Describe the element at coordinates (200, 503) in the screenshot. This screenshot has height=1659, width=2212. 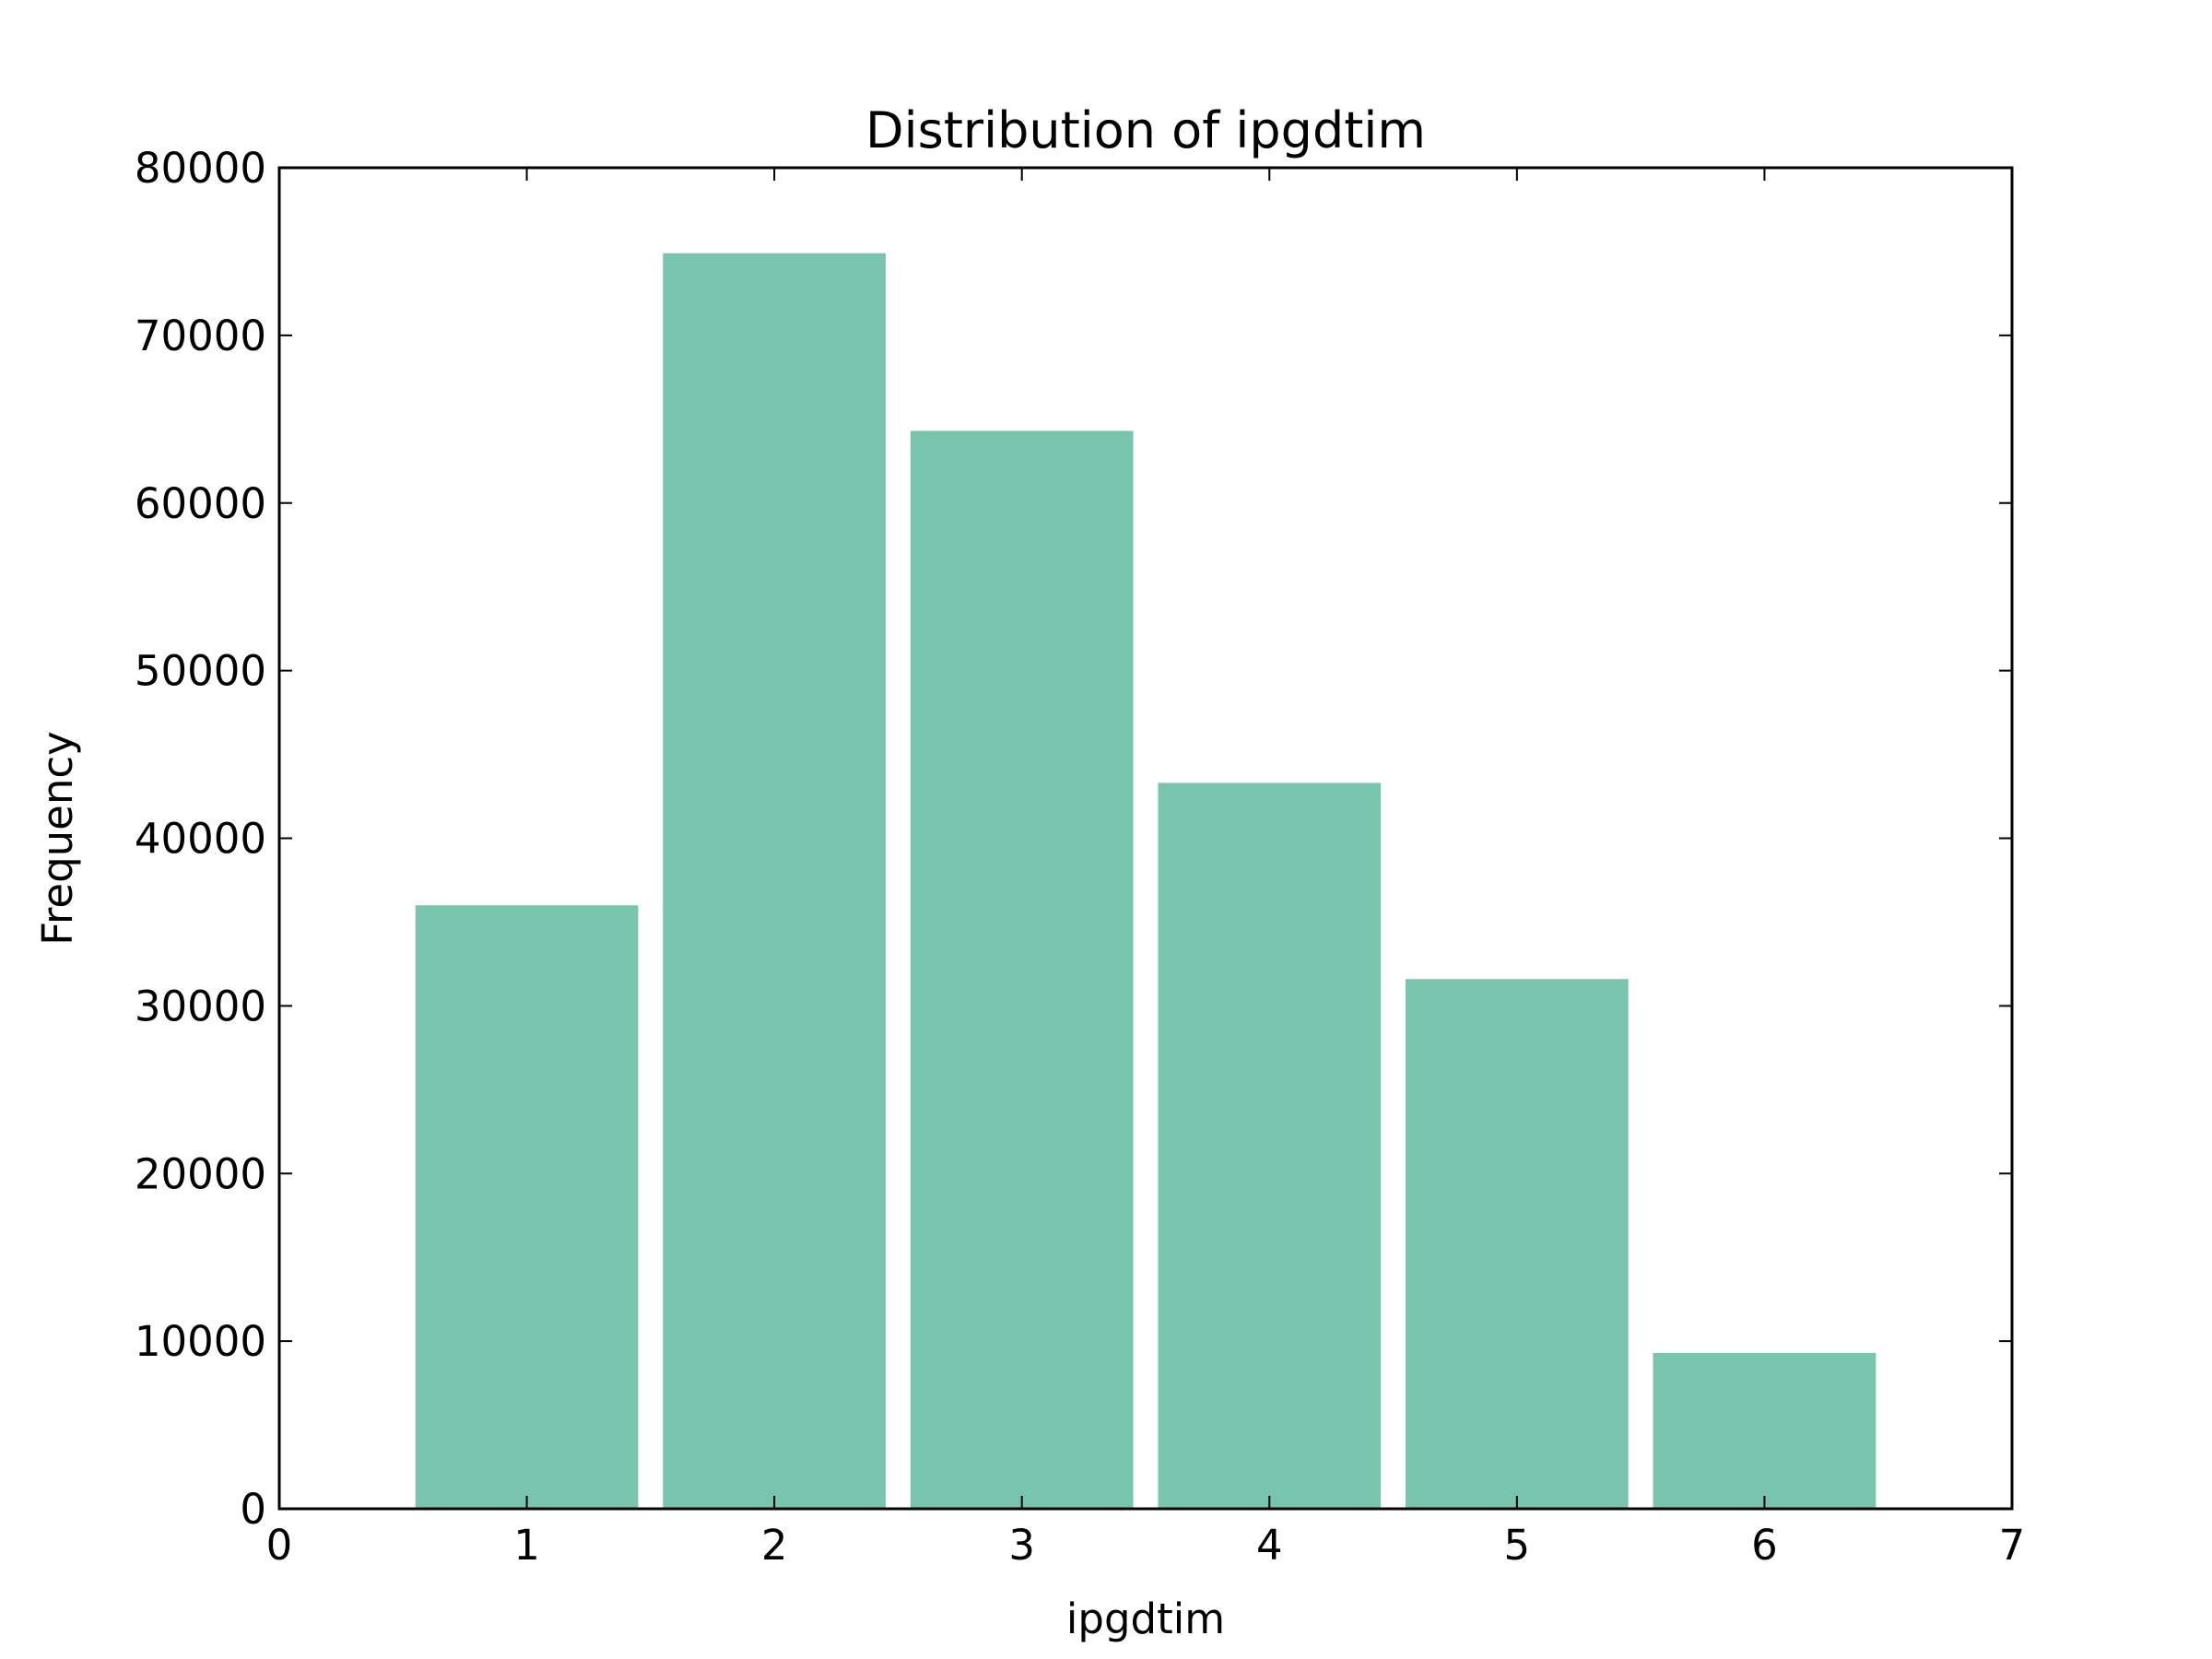
I see `y-tick-label: 60000` at that location.